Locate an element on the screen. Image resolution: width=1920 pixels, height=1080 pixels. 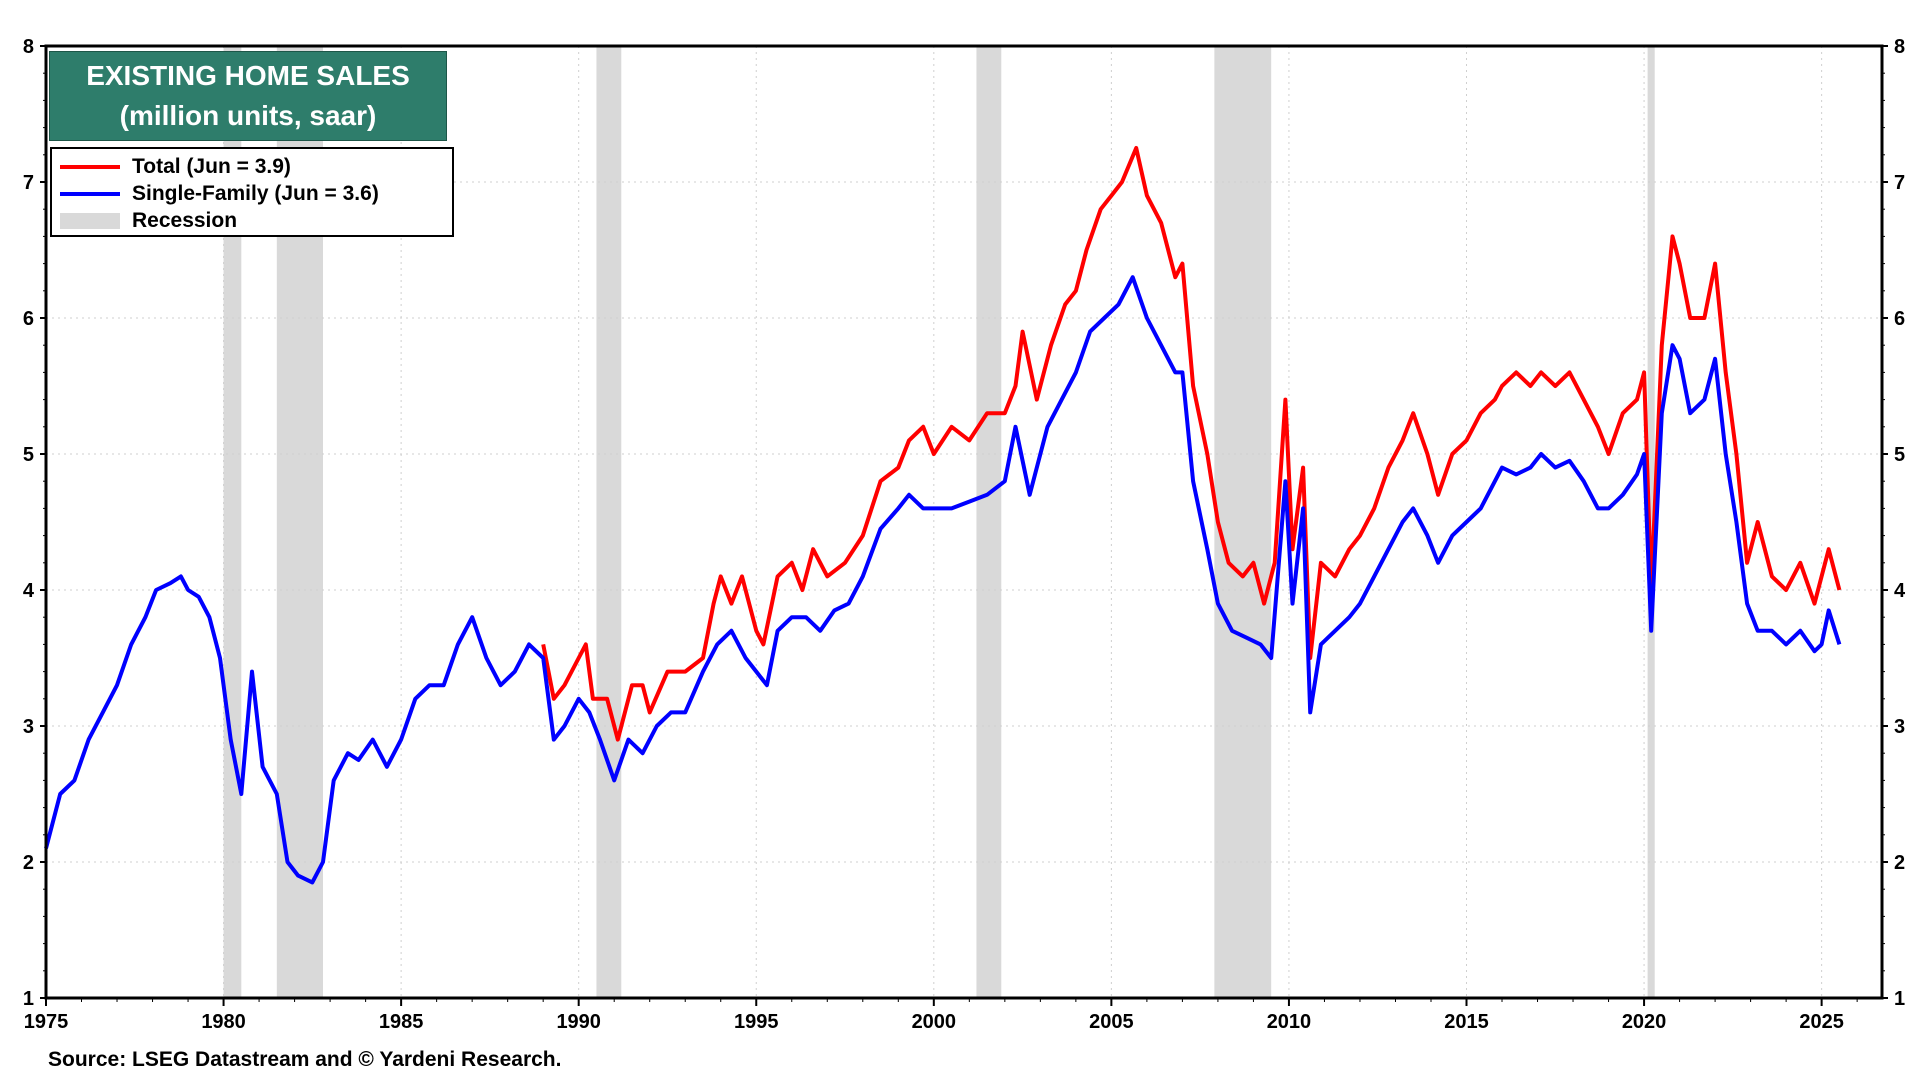
x-tick-label: 1980 is located at coordinates (223, 1022).